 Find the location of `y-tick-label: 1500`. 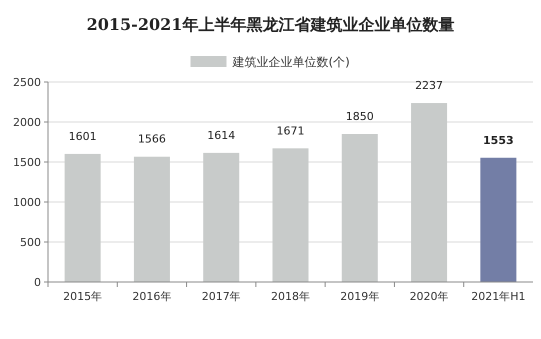

y-tick-label: 1500 is located at coordinates (27, 162).